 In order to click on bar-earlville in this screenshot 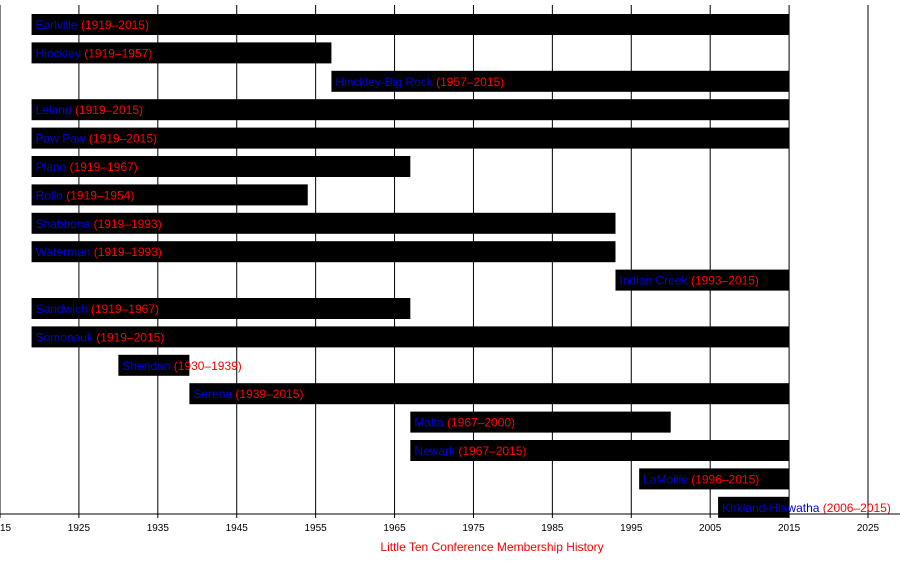, I will do `click(410, 24)`.